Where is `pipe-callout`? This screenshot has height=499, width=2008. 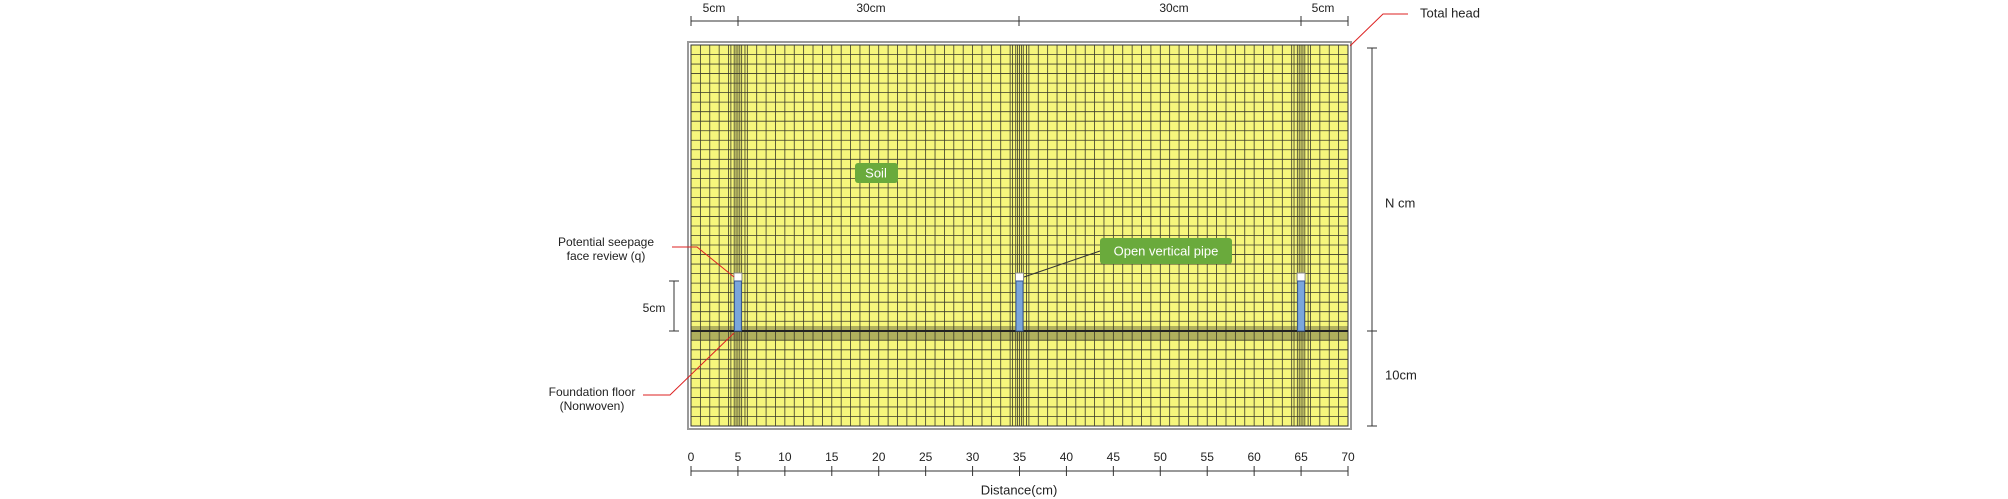
pipe-callout is located at coordinates (1166, 251).